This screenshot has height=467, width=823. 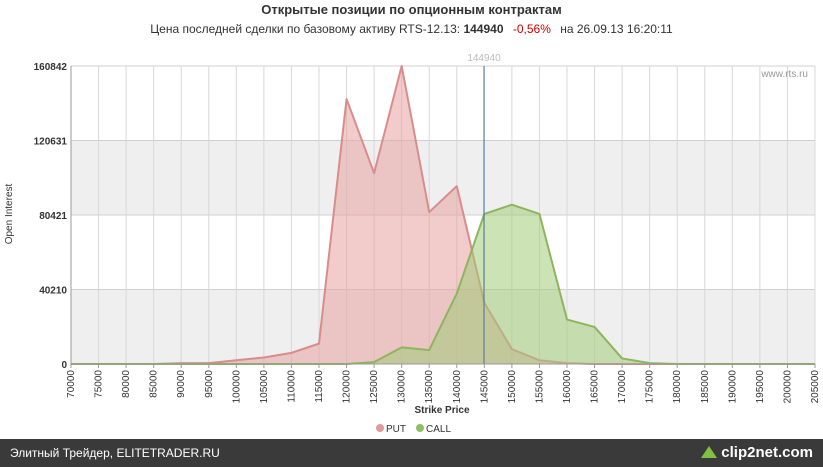 I want to click on x-tick-label: 125000, so click(x=374, y=387).